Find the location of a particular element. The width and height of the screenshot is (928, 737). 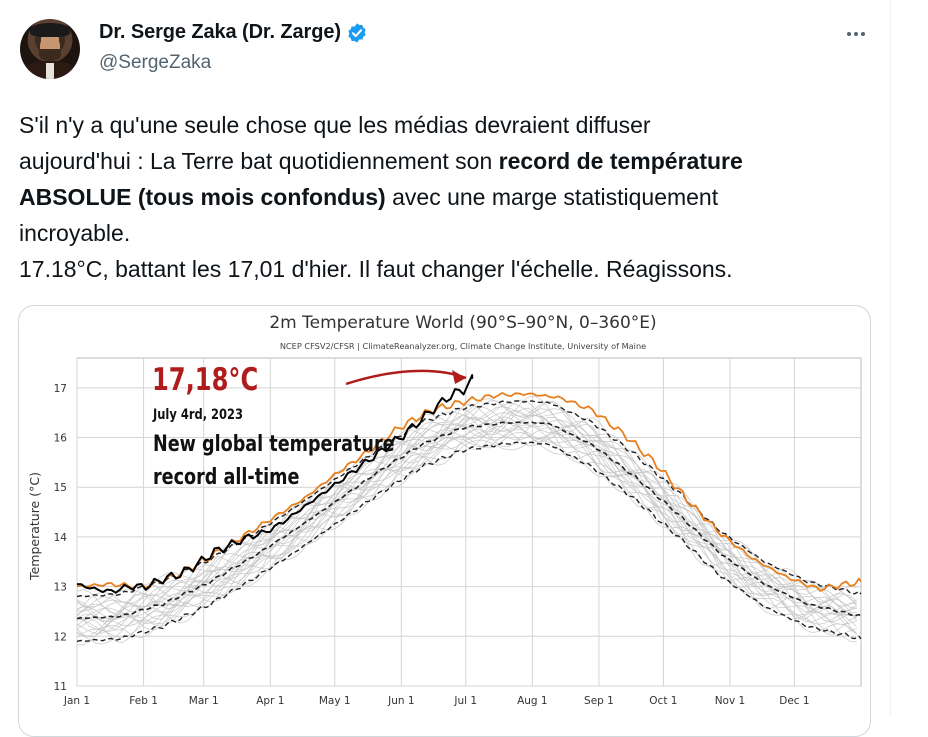

verified-badge-icon is located at coordinates (357, 32).